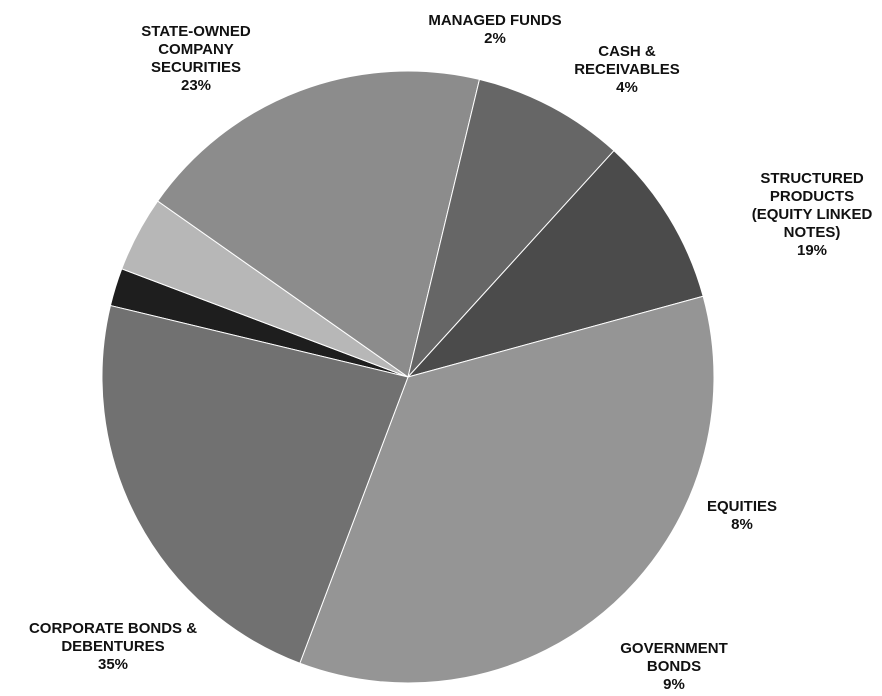 The width and height of the screenshot is (882, 696). Describe the element at coordinates (113, 664) in the screenshot. I see `slice-label-percent: 35%` at that location.